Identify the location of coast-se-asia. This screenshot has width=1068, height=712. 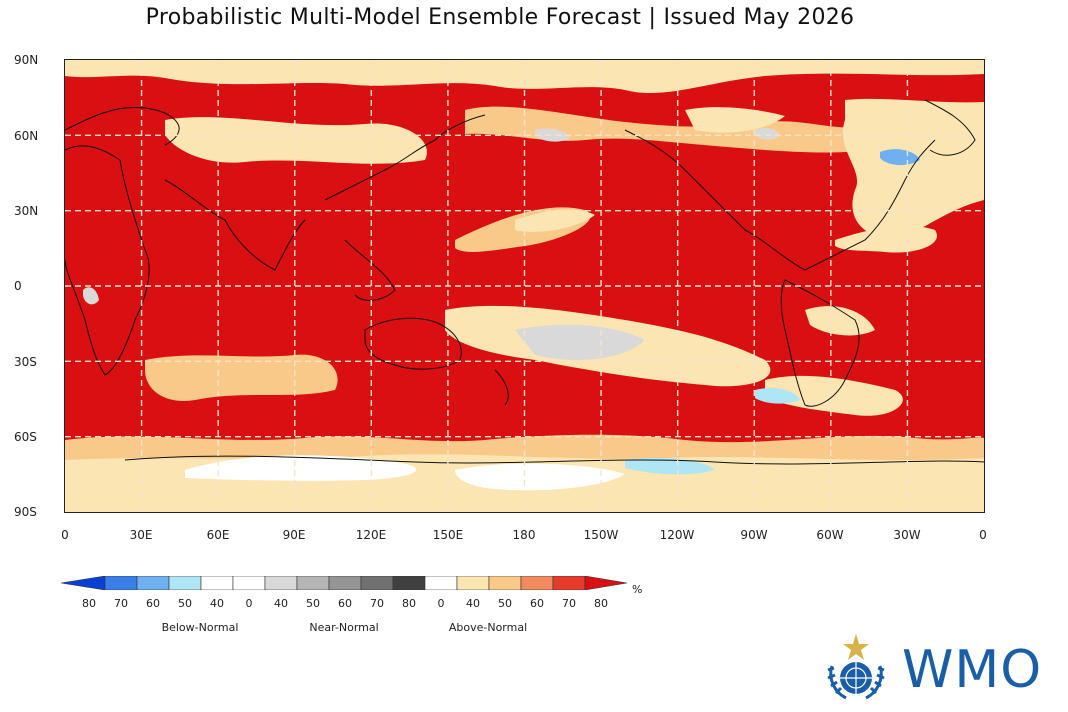
(370, 270).